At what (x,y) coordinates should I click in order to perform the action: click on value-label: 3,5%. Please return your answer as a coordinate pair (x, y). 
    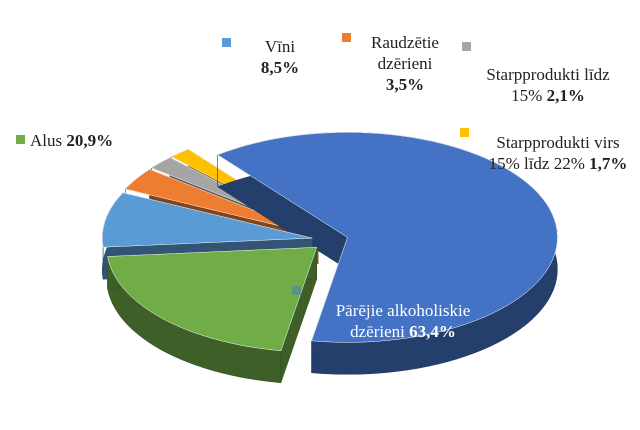
    Looking at the image, I should click on (405, 84).